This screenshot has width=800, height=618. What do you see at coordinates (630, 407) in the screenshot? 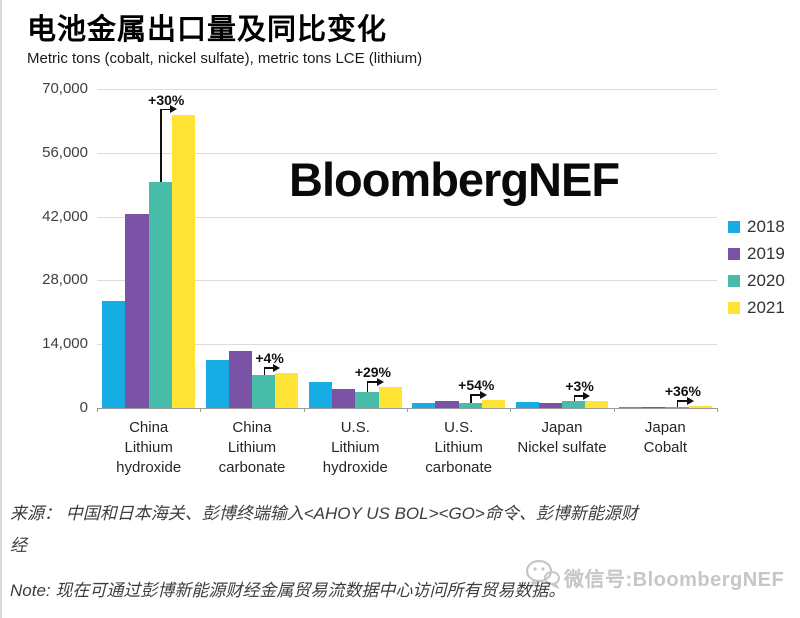
I see `bar-2018-japan-cobalt` at bounding box center [630, 407].